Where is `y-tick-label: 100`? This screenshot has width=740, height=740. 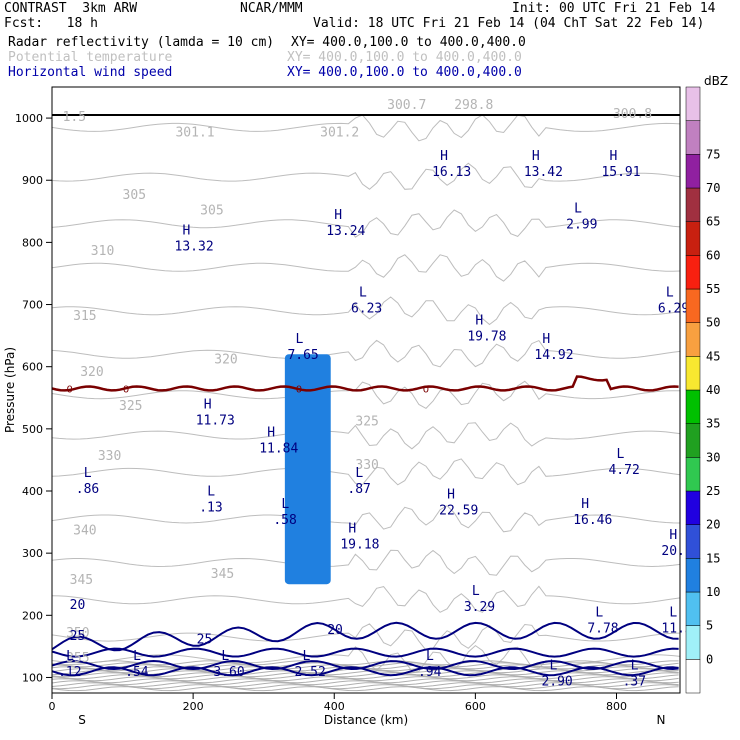 y-tick-label: 100 is located at coordinates (32, 677).